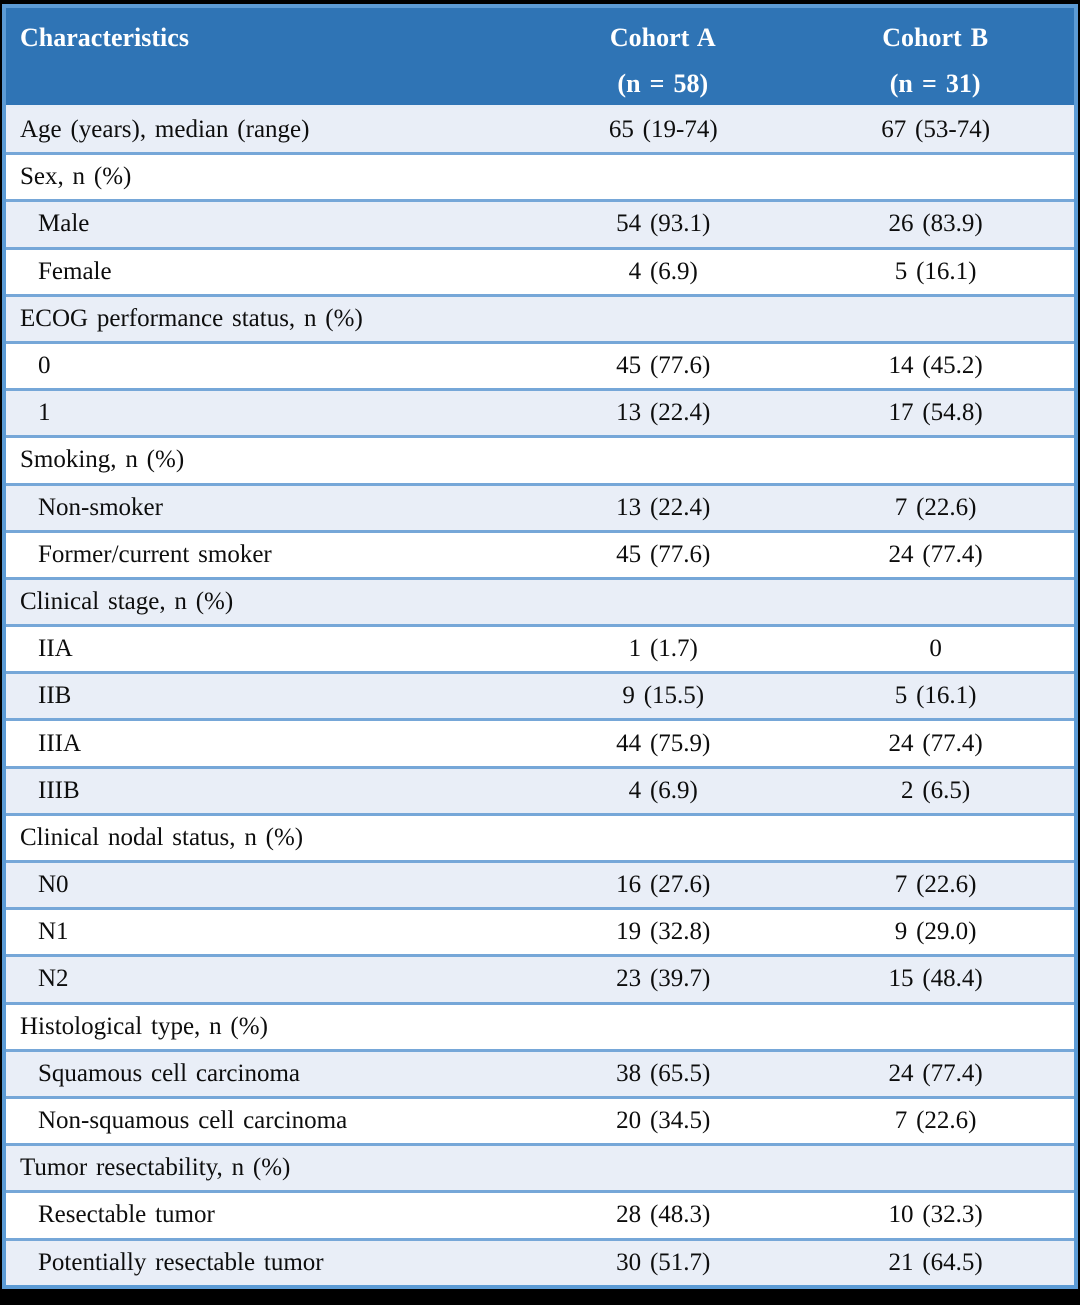 This screenshot has height=1305, width=1080. What do you see at coordinates (663, 1074) in the screenshot?
I see `cohort-a-value: 38 (65.5)` at bounding box center [663, 1074].